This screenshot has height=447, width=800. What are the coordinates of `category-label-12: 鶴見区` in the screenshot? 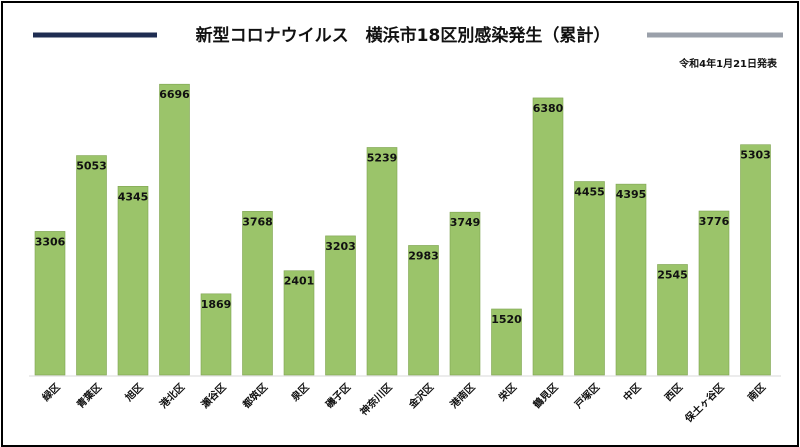 It's located at (545, 395).